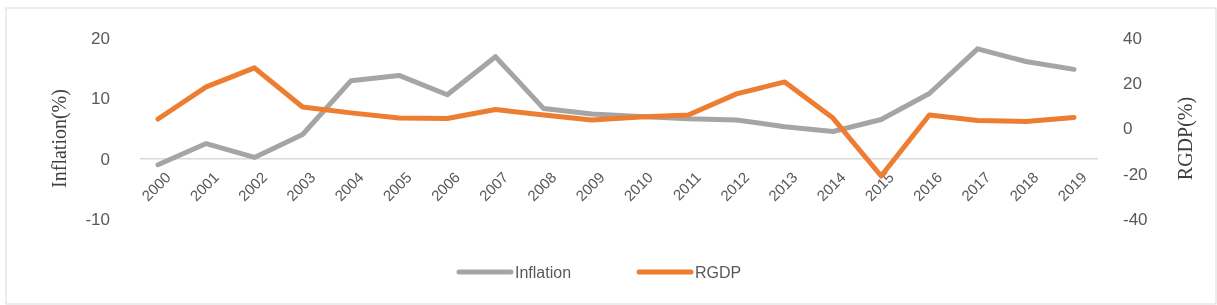 The height and width of the screenshot is (305, 1217). Describe the element at coordinates (1185, 138) in the screenshot. I see `y2-axis-title: RGDP(%)` at that location.